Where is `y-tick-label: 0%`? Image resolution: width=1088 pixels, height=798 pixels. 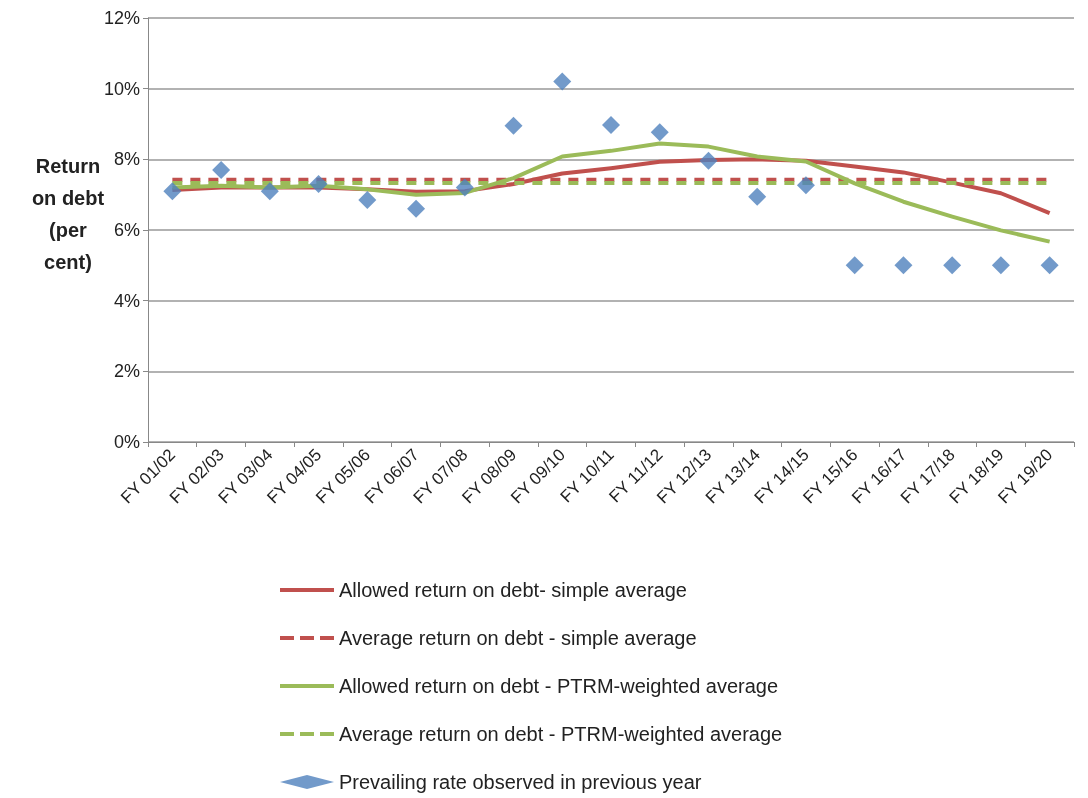
y-tick-label: 0% is located at coordinates (126, 442).